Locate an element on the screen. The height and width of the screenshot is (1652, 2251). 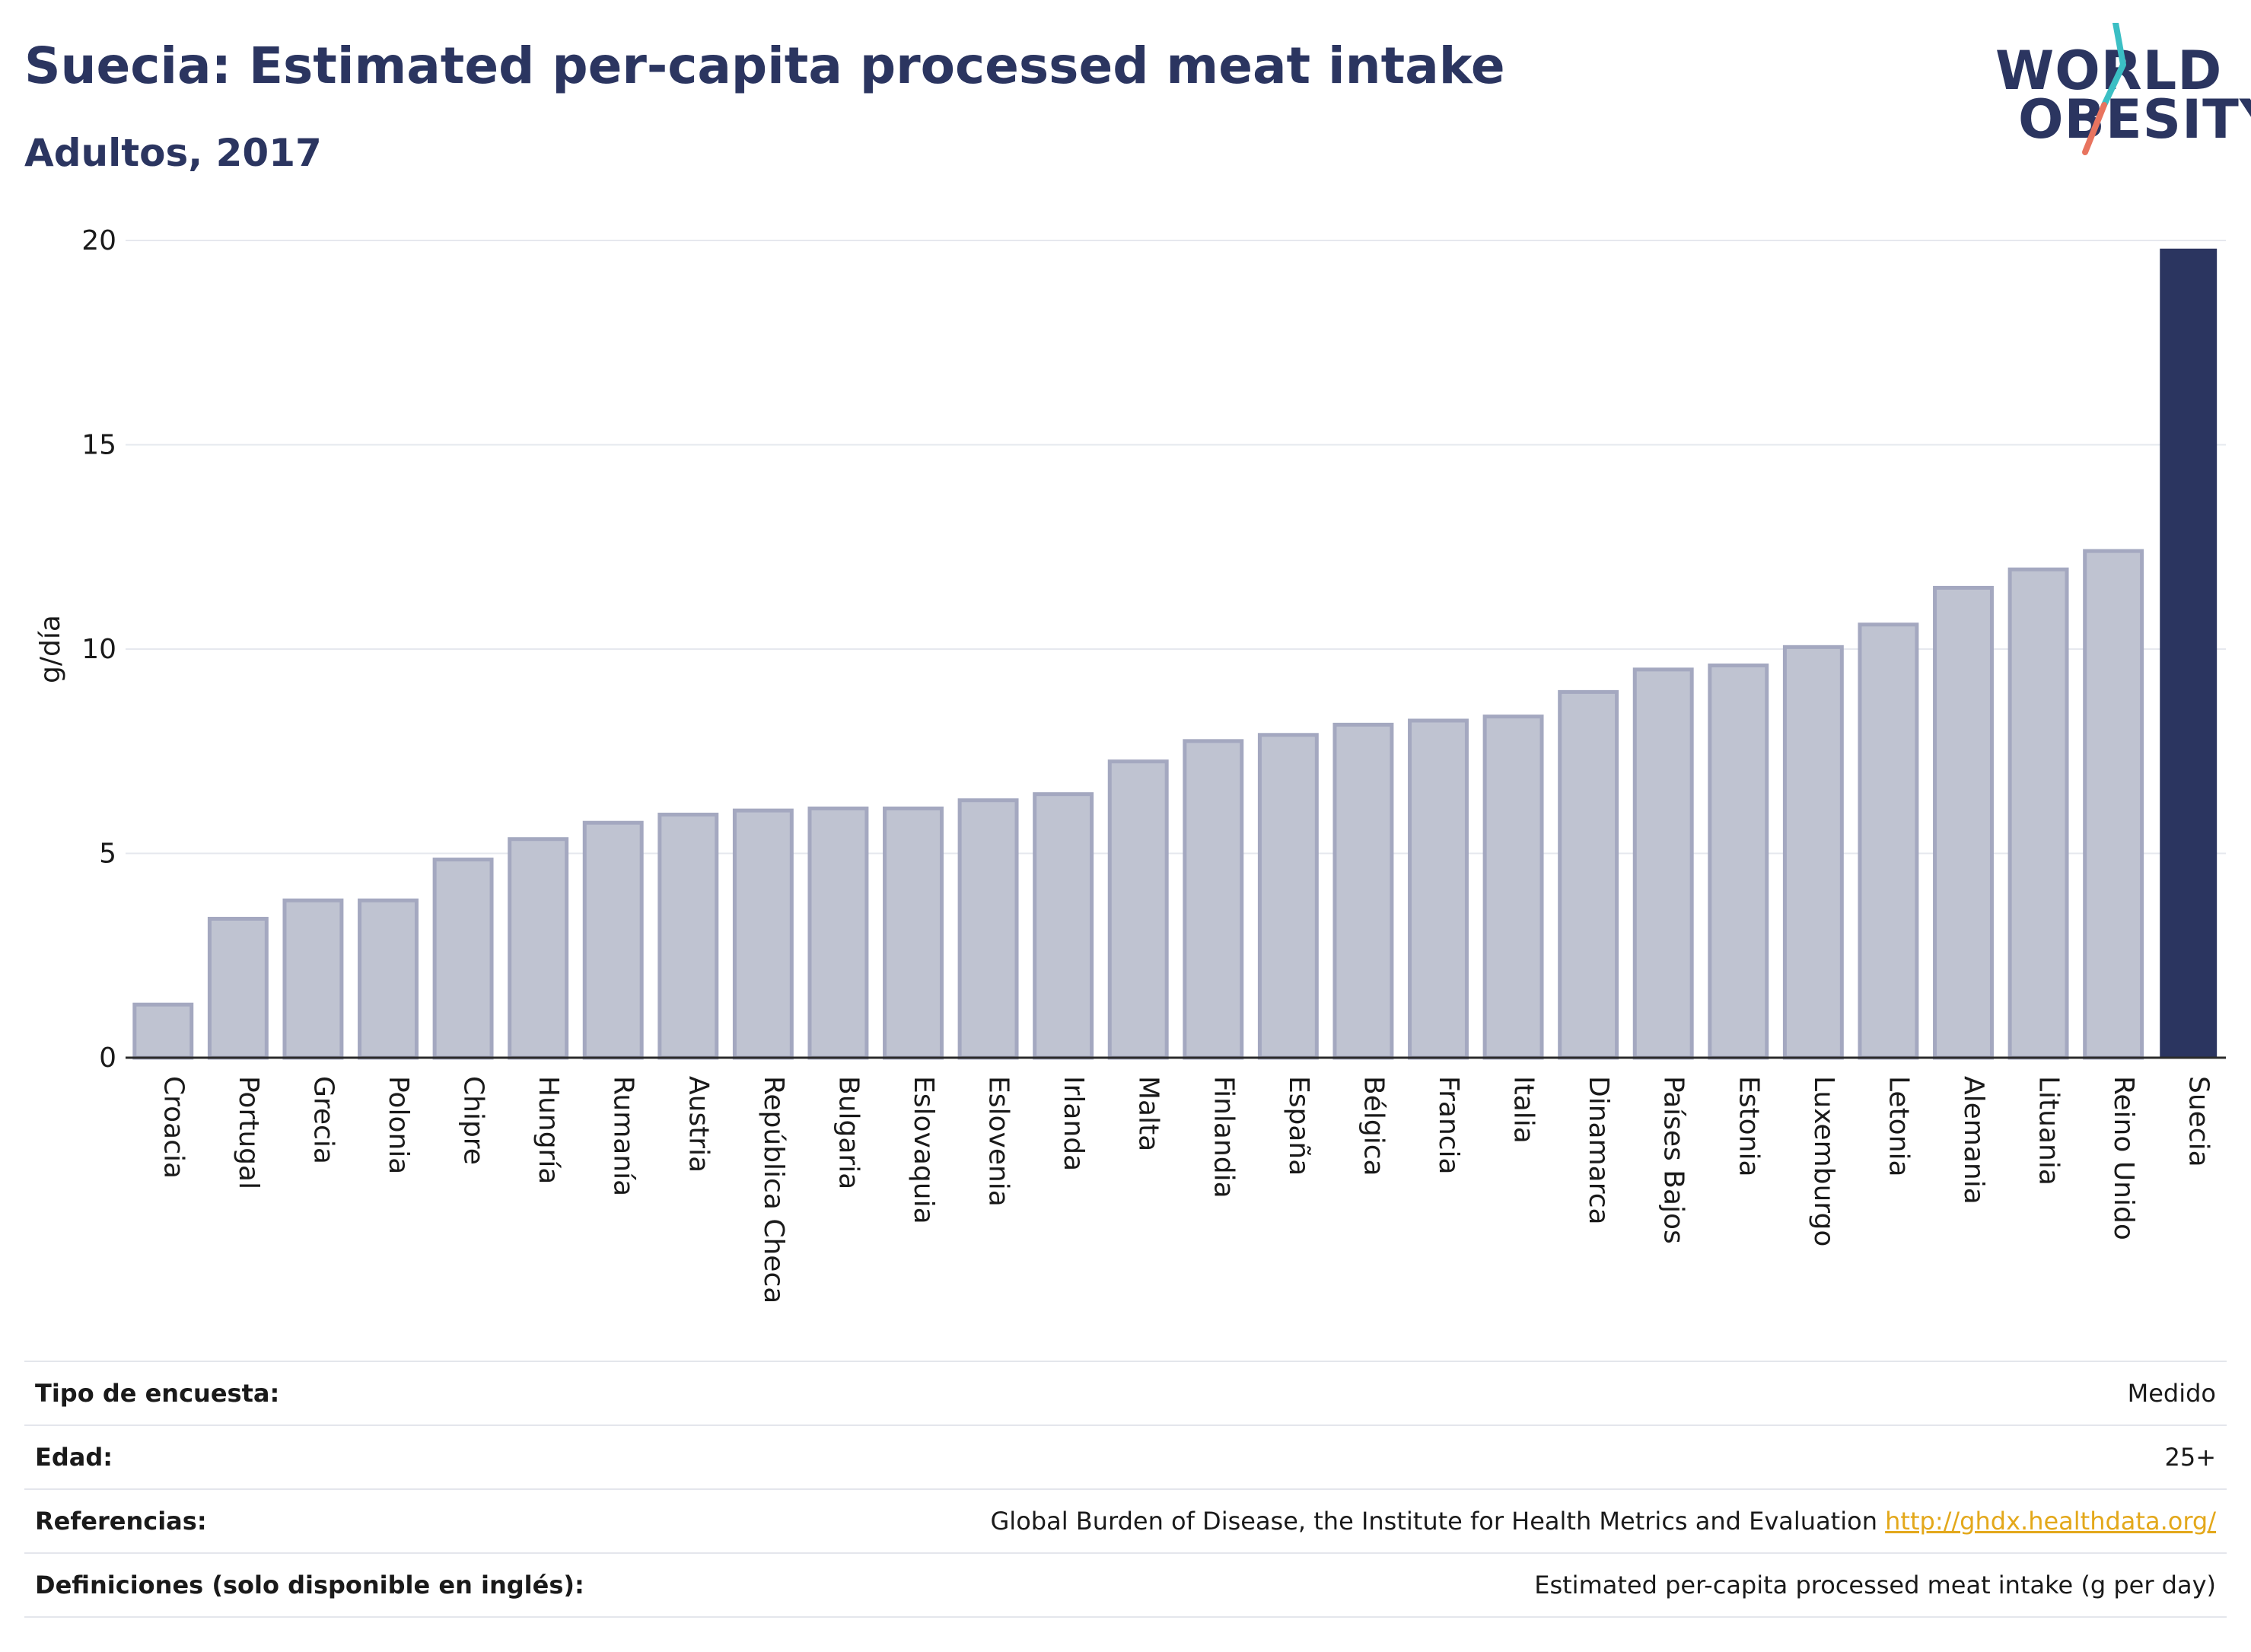
x-tick-label: Irlanda is located at coordinates (1073, 1123).